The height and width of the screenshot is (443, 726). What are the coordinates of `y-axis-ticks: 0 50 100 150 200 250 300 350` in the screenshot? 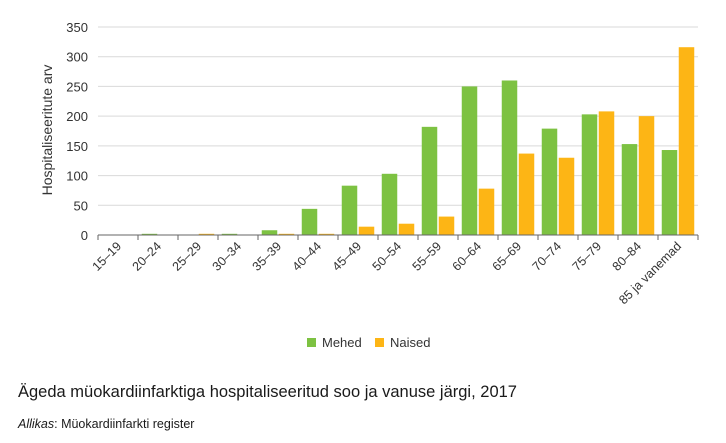 It's located at (77, 131).